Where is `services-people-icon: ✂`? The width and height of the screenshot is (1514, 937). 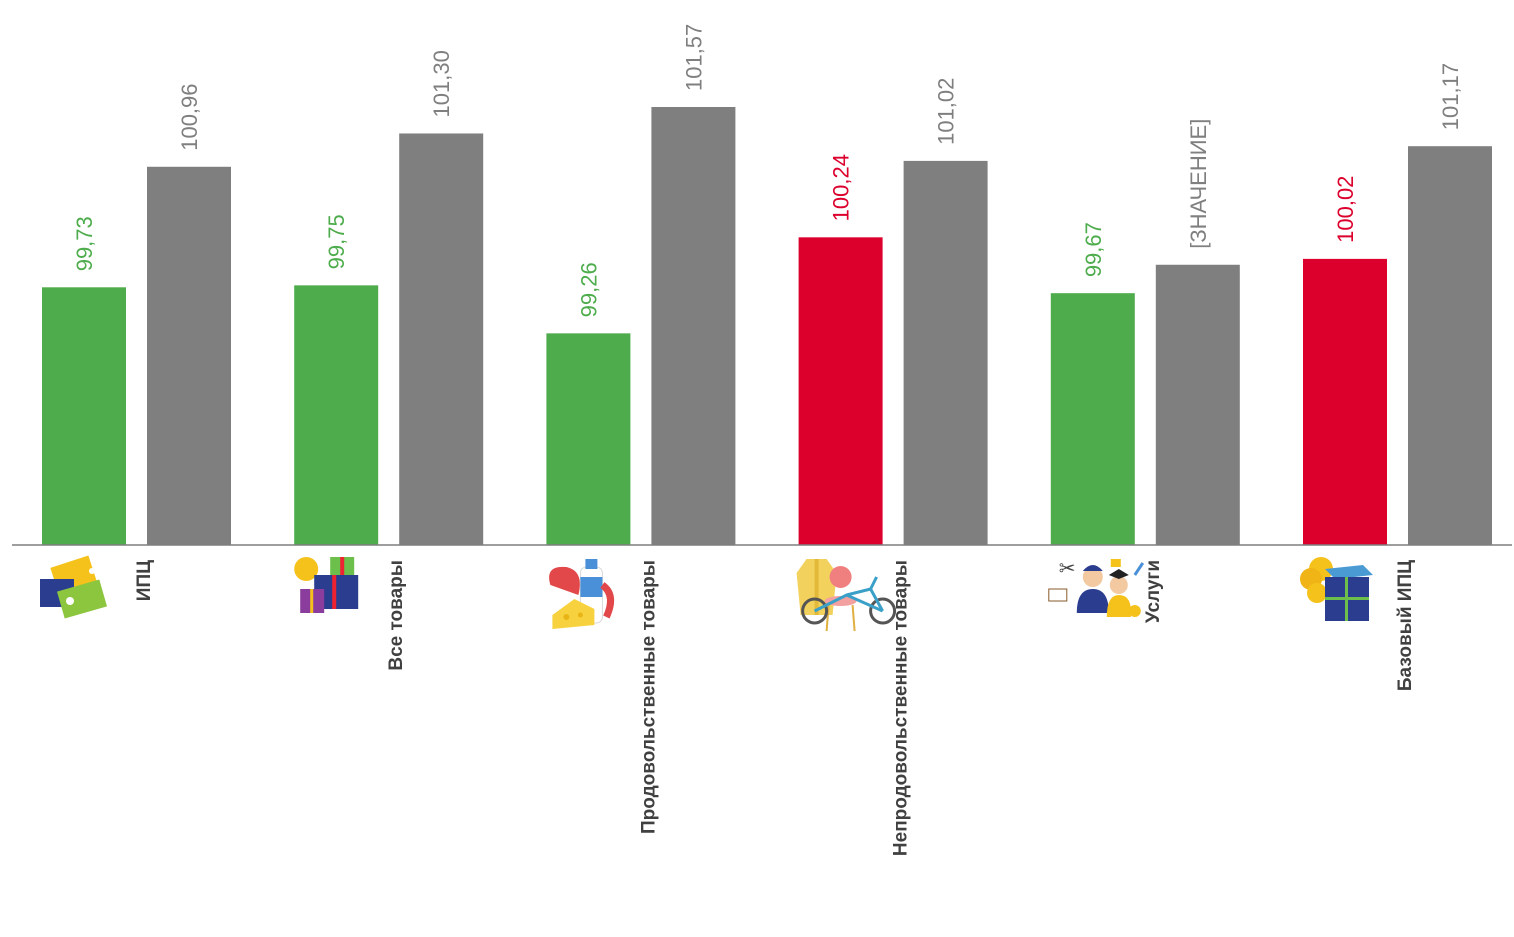
services-people-icon: ✂ is located at coordinates (1096, 586).